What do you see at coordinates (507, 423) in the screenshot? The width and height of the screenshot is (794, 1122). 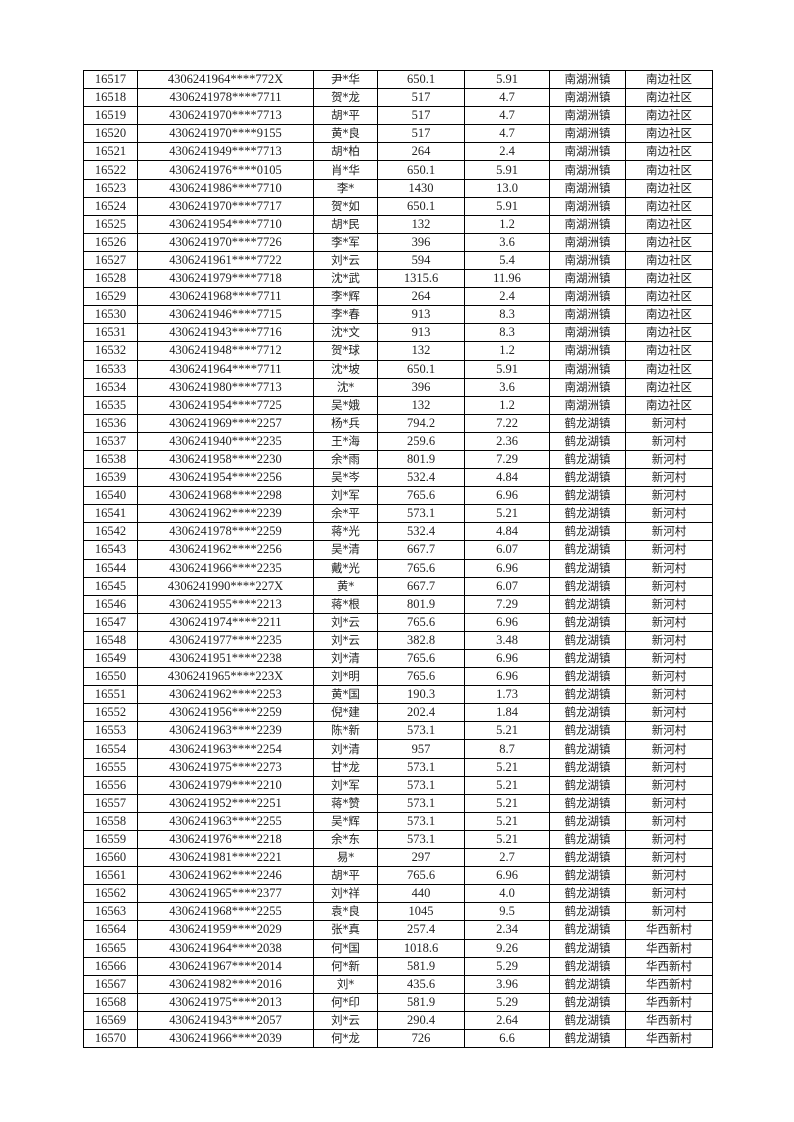 I see `cell-area: 7.22` at bounding box center [507, 423].